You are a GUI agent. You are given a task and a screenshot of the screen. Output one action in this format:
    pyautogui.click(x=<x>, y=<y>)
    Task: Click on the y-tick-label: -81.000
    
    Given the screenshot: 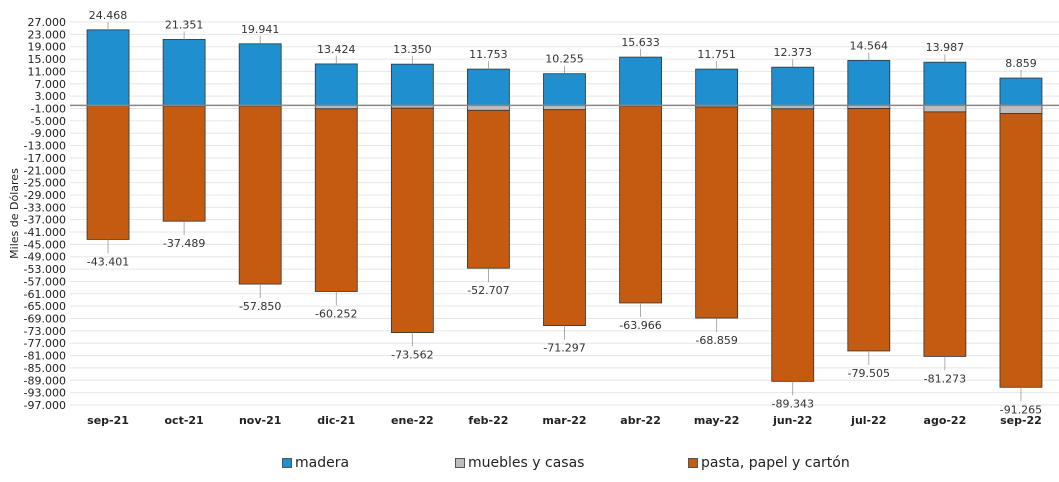 What is the action you would take?
    pyautogui.click(x=45, y=356)
    